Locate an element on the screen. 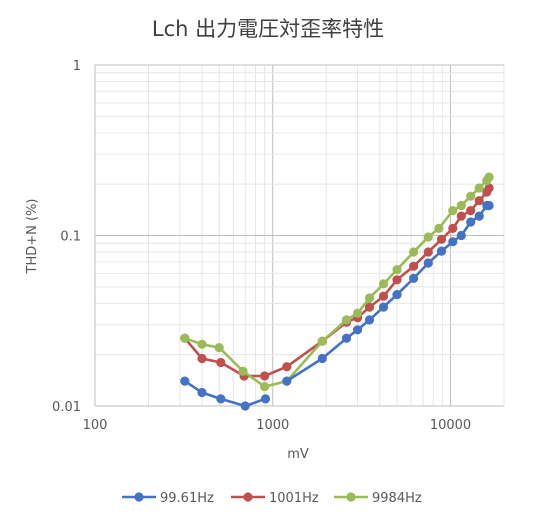  legend-item: 1001Hz is located at coordinates (275, 498).